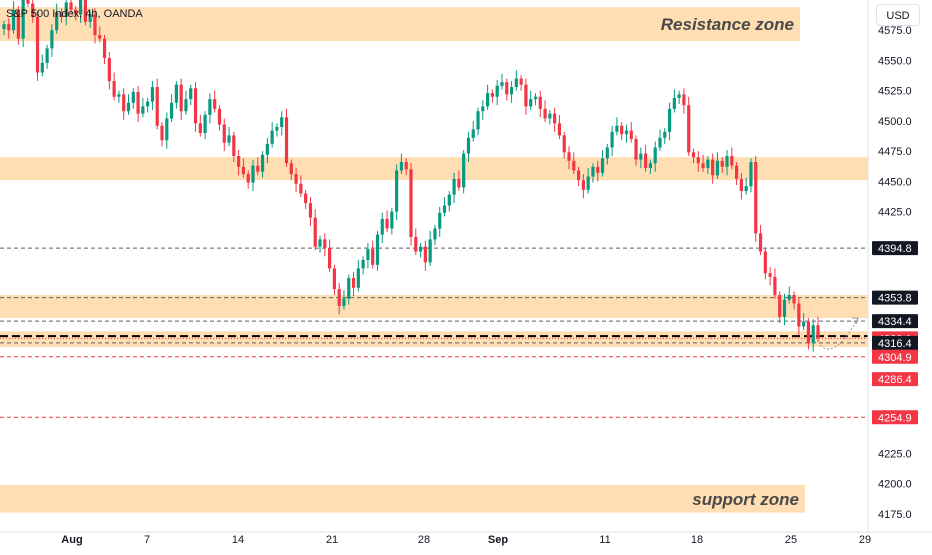 The width and height of the screenshot is (932, 555). I want to click on svg-text: 4304.9, so click(895, 358).